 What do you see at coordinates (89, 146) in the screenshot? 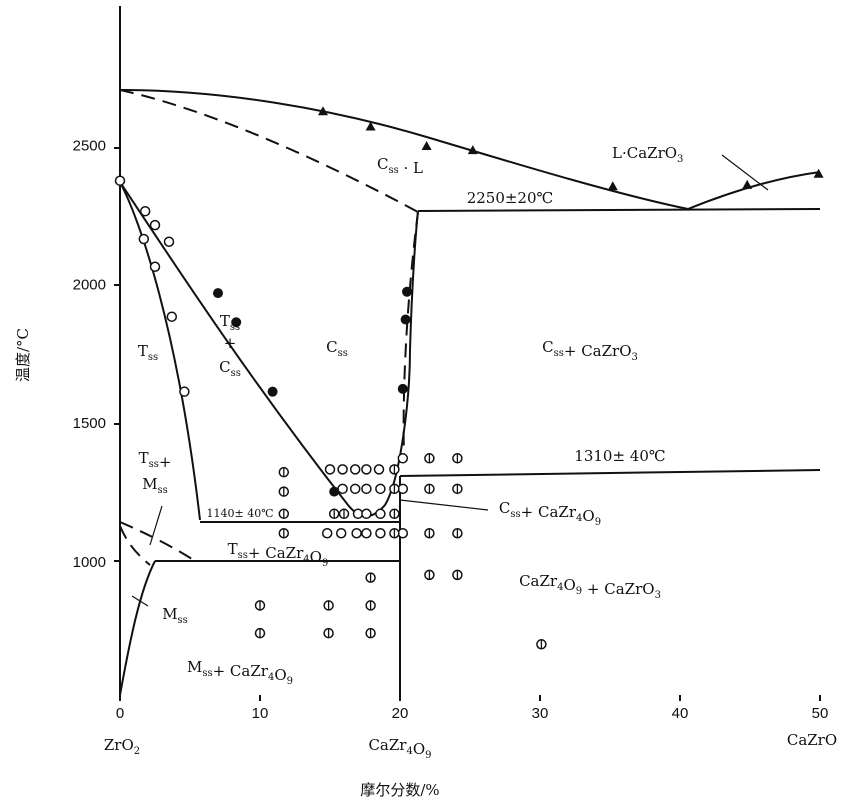
I see `y-tick-label: 2500` at bounding box center [89, 146].